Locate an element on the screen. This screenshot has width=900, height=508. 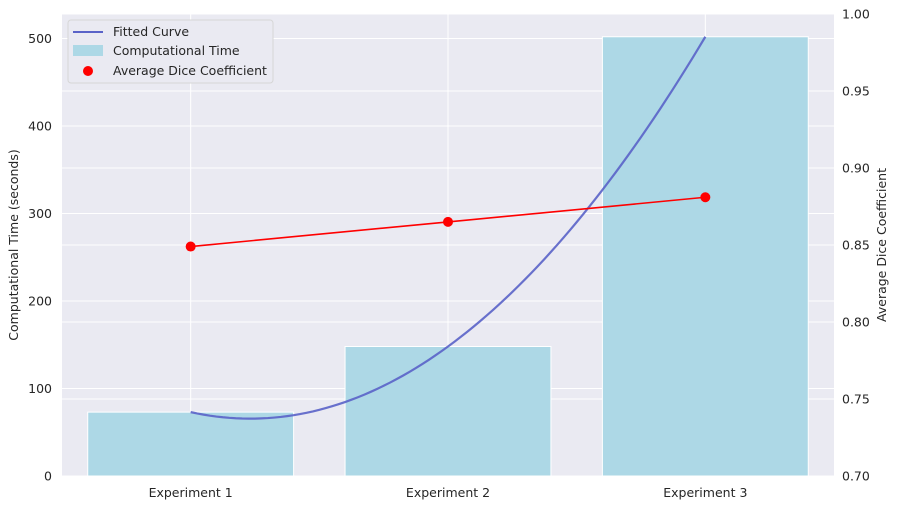
y-tick-label-2: 200 is located at coordinates (40, 301).